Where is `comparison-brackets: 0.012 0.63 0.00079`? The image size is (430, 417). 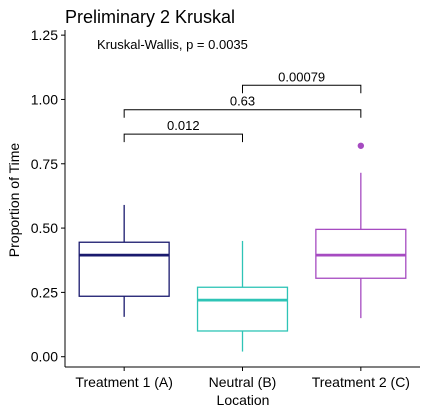 comparison-brackets: 0.012 0.63 0.00079 is located at coordinates (242, 106).